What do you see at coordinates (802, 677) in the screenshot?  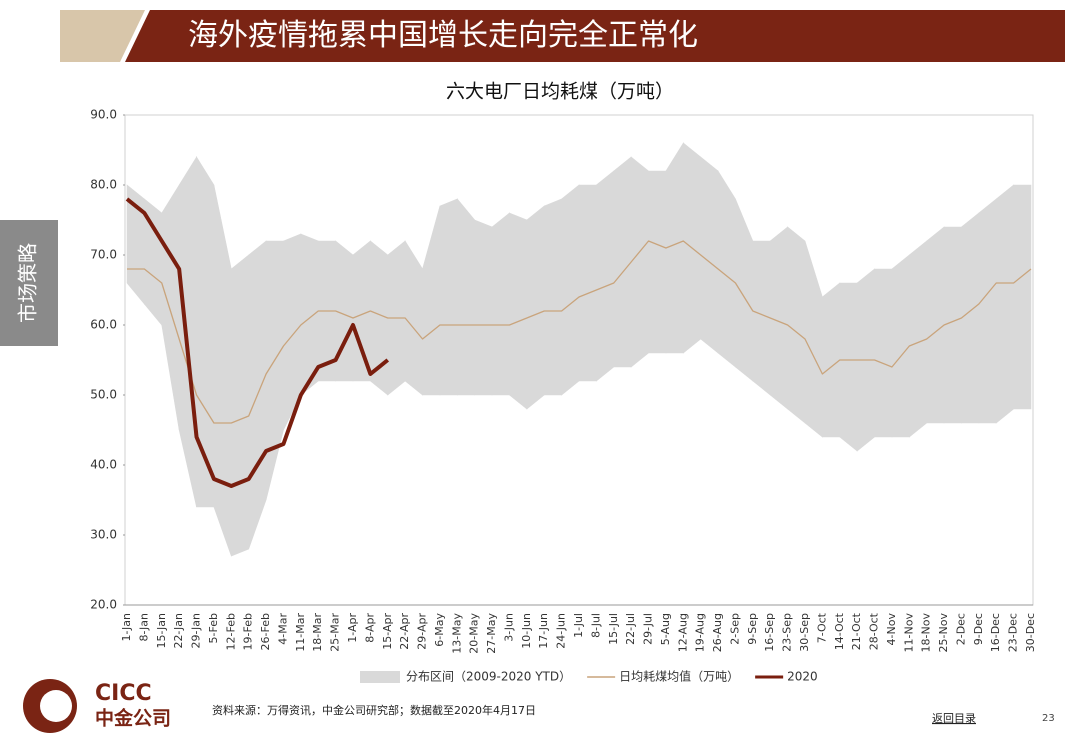 I see `legend-label: 2020` at bounding box center [802, 677].